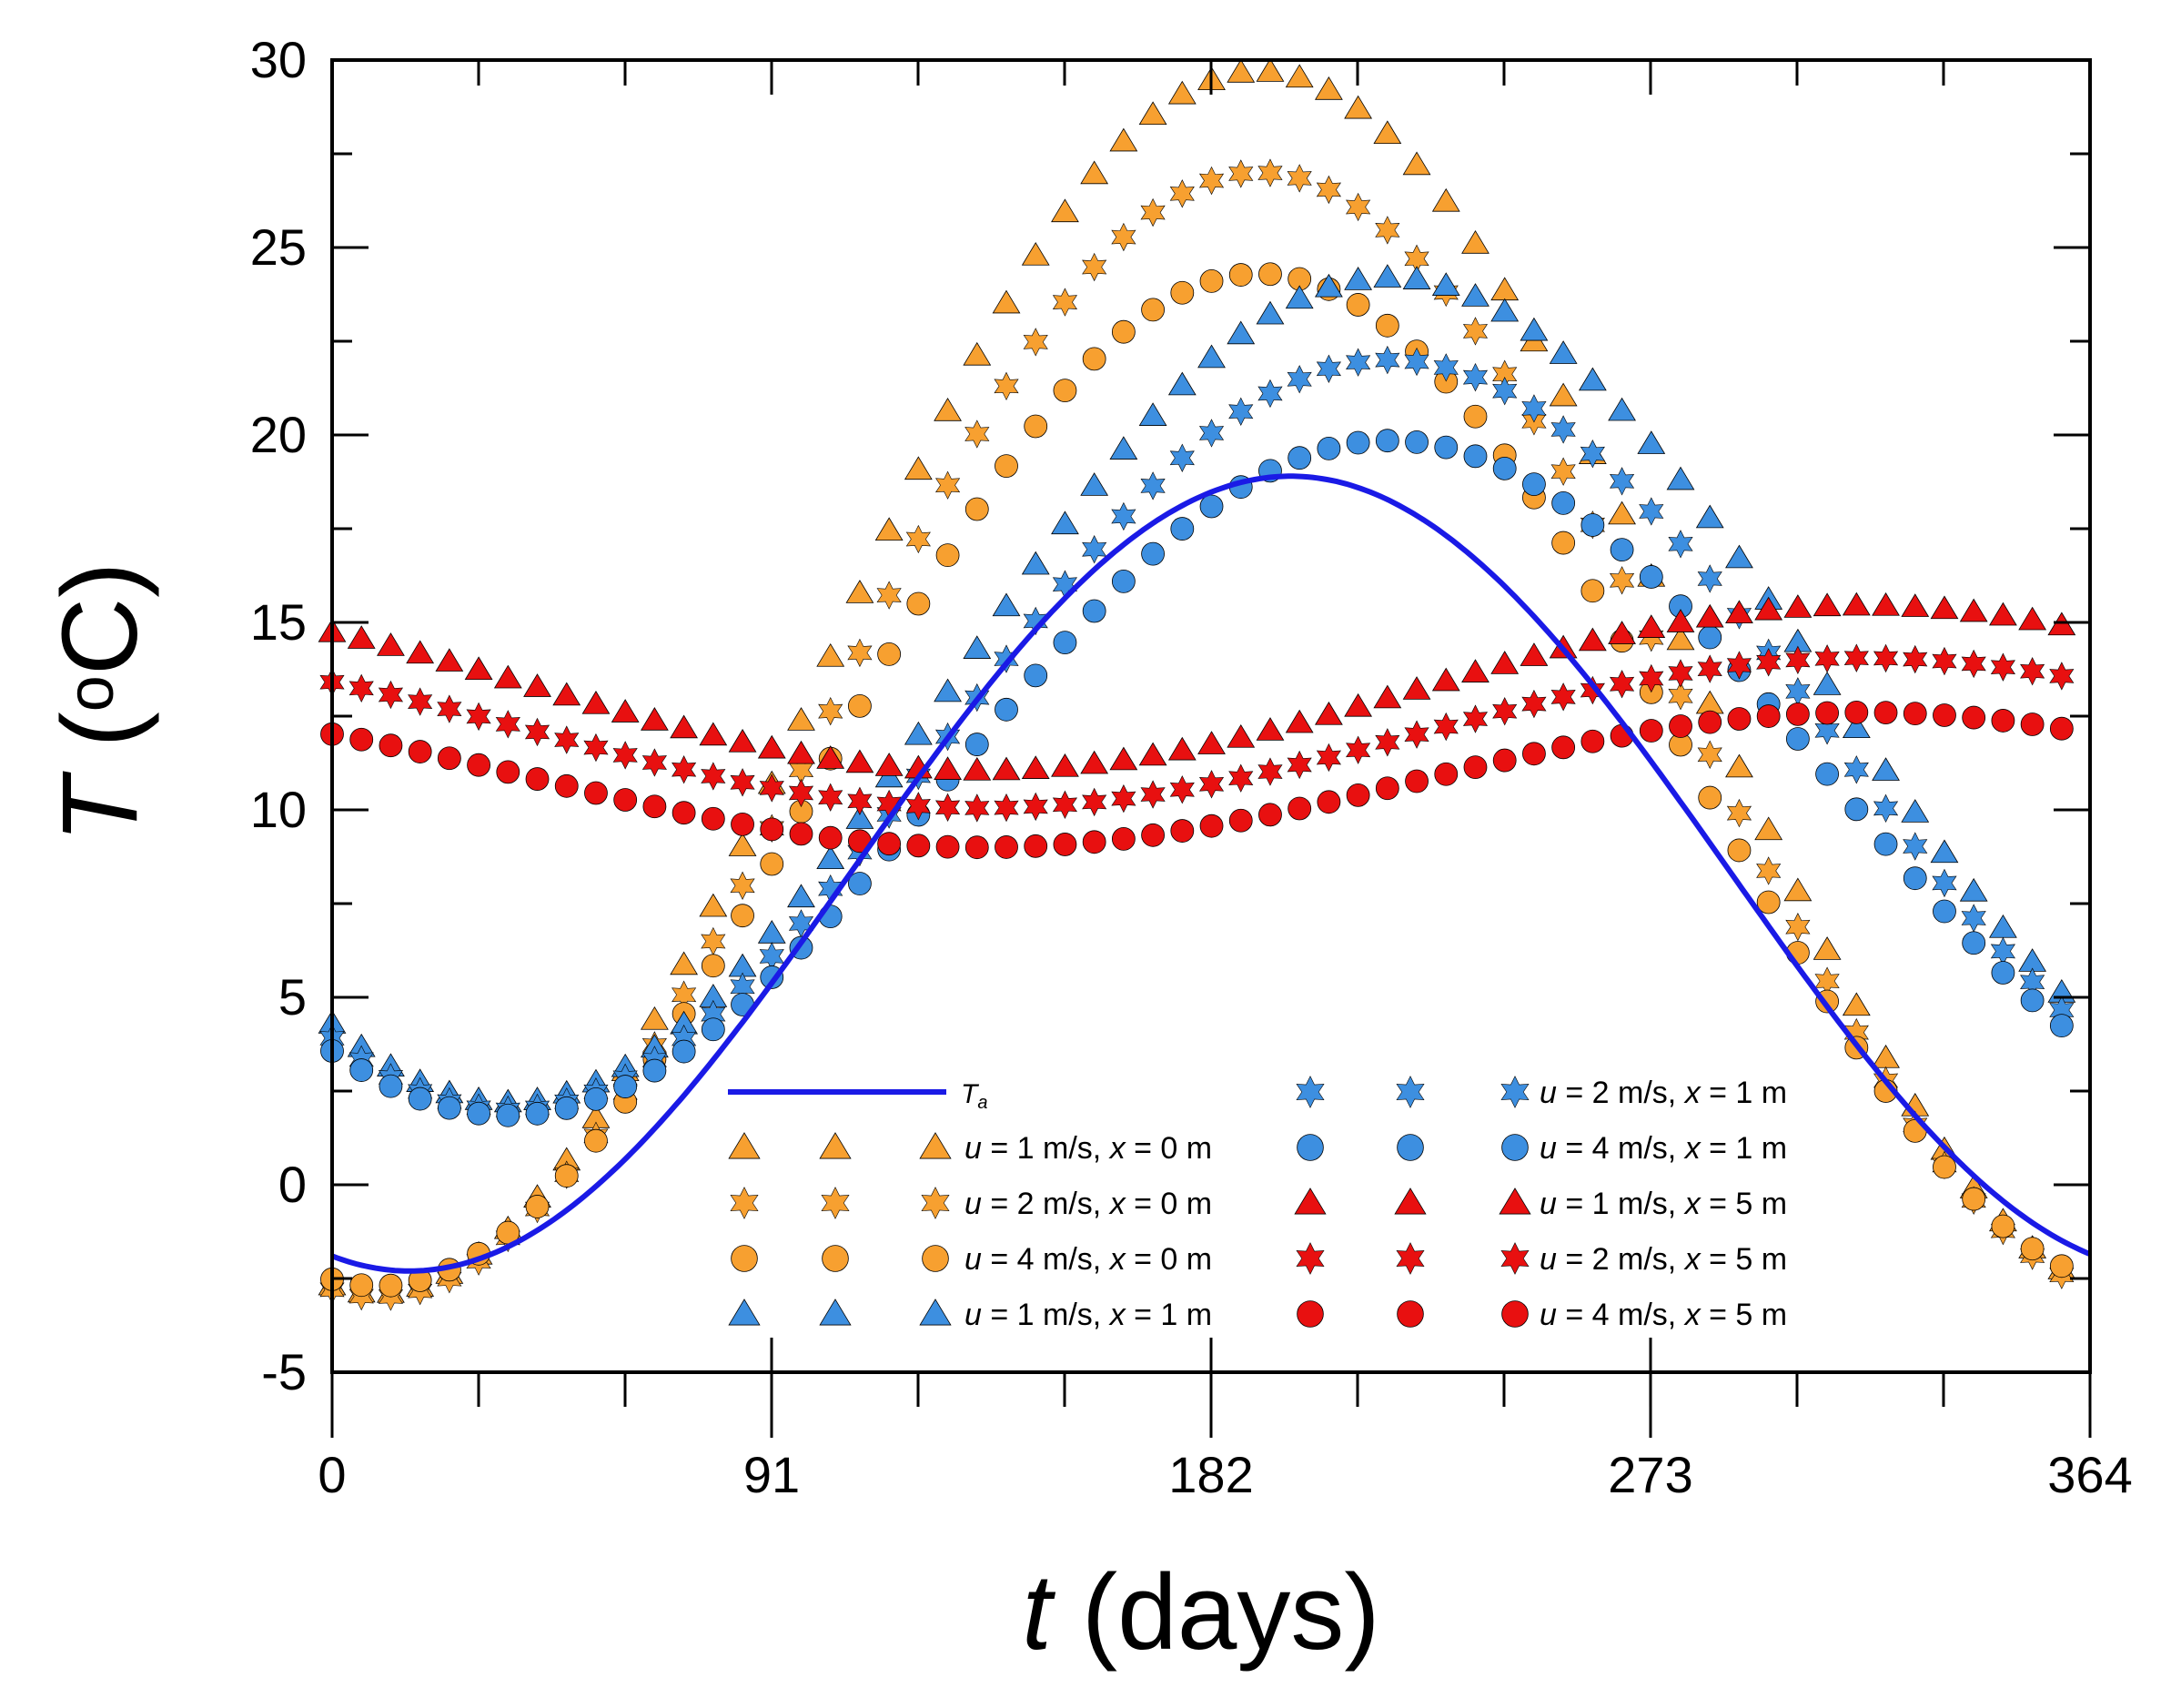 Image resolution: width=2161 pixels, height=1708 pixels. Describe the element at coordinates (745, 1258) in the screenshot. I see `legend-swatch-u4x0` at that location.